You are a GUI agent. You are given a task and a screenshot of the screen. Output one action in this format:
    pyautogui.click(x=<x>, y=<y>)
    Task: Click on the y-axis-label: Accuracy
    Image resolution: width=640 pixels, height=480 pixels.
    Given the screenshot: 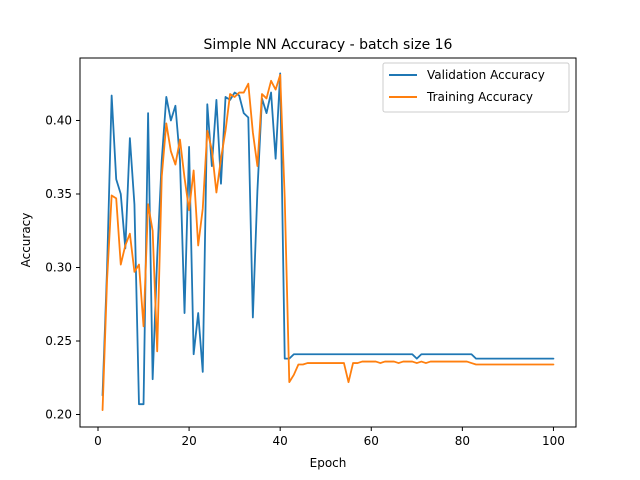 What is the action you would take?
    pyautogui.click(x=26, y=240)
    